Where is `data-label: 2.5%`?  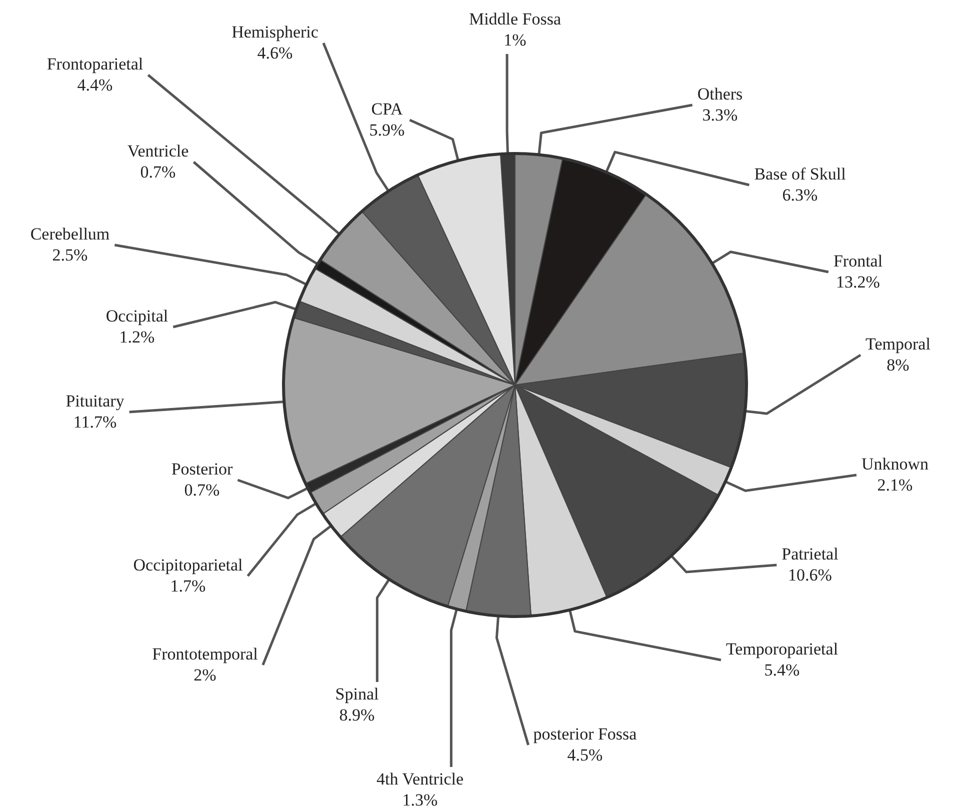
data-label: 2.5% is located at coordinates (70, 254).